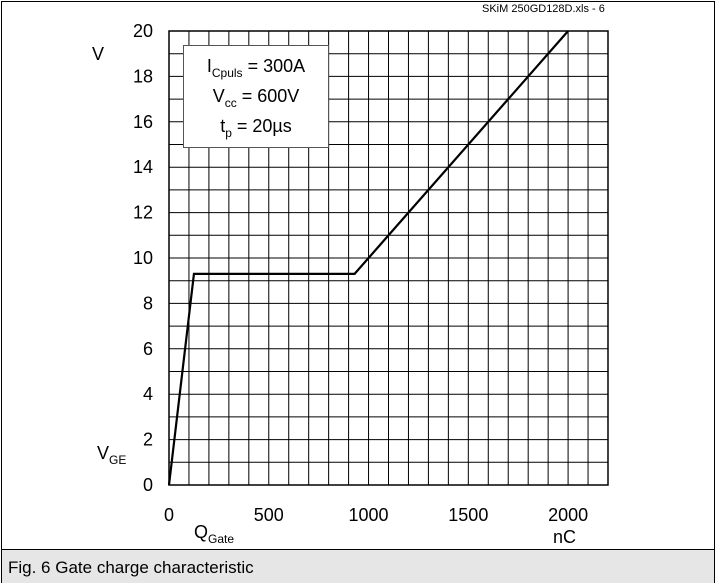  Describe the element at coordinates (131, 567) in the screenshot. I see `figure-caption: Fig. 6 Gate charge characteristic` at that location.